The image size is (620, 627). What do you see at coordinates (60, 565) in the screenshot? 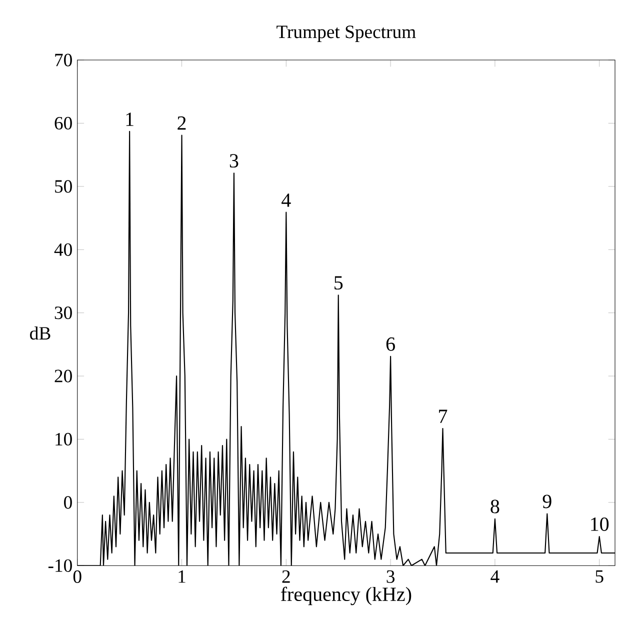
I see `y-tick-label: -10` at bounding box center [60, 565].